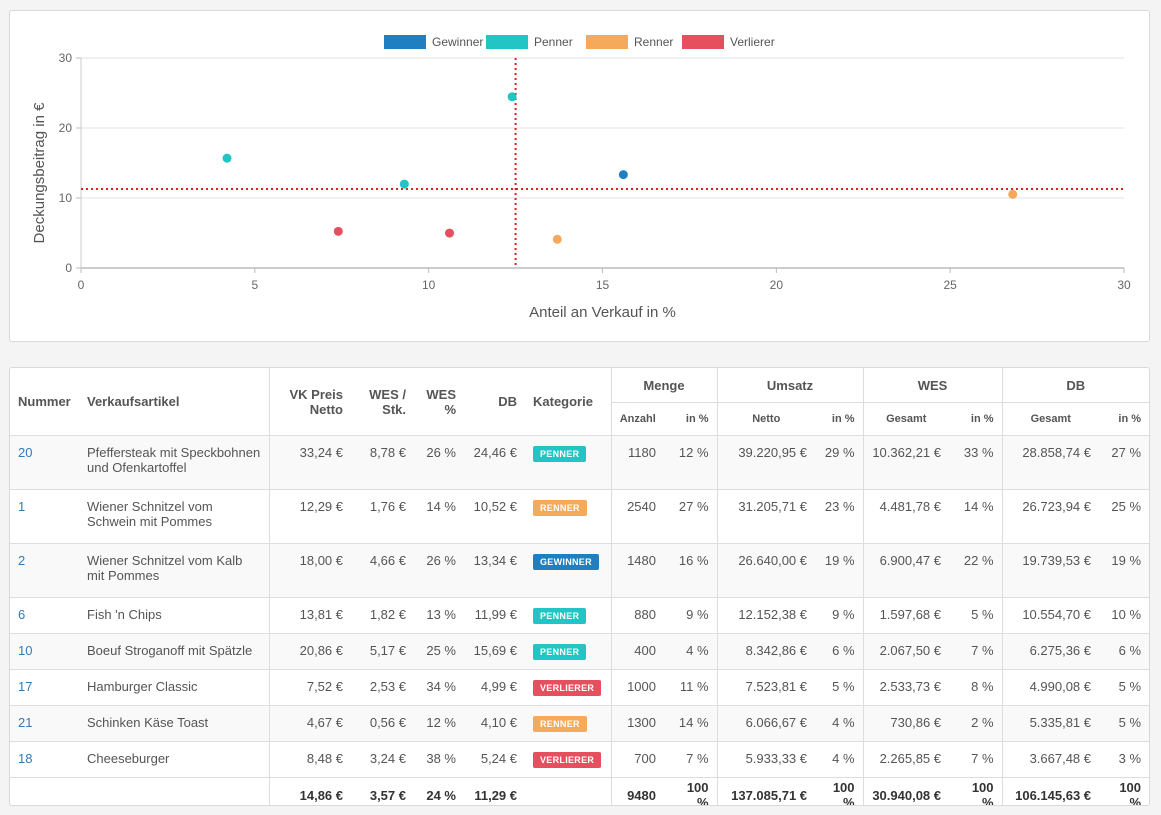  I want to click on cell-artikel: Fish 'n Chips, so click(124, 614).